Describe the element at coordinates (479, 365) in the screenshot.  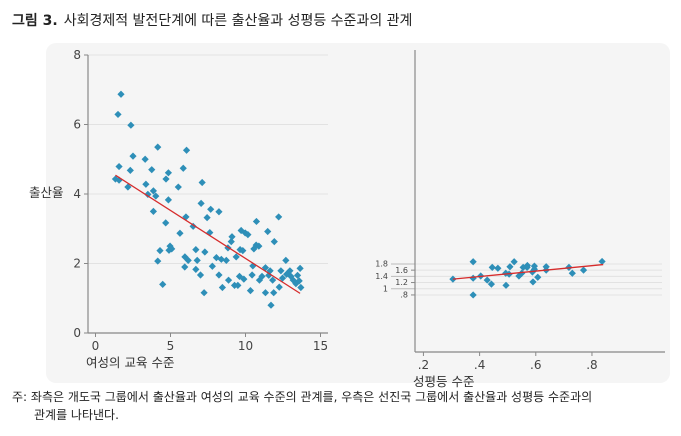
I see `x-tick-label: .4` at that location.